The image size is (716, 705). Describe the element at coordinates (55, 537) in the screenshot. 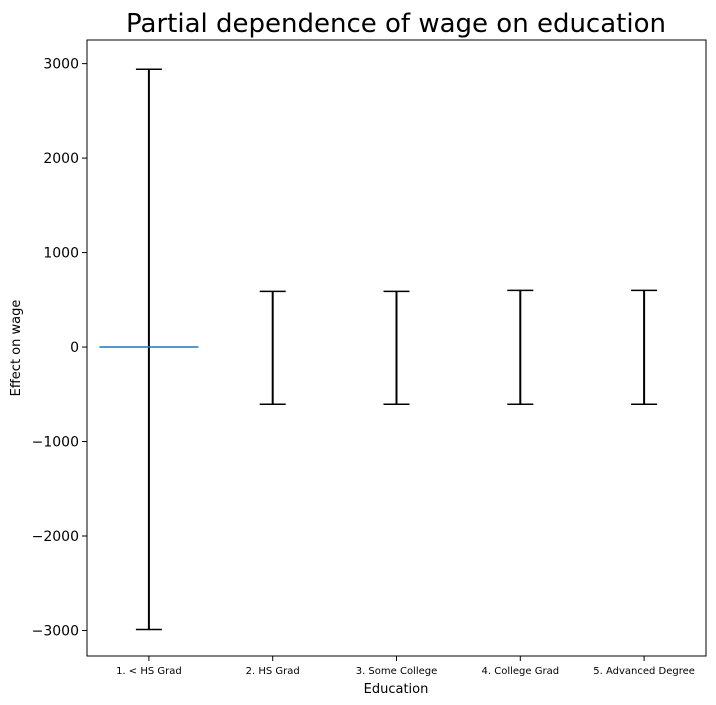

I see `y-tick-label: −2000` at that location.